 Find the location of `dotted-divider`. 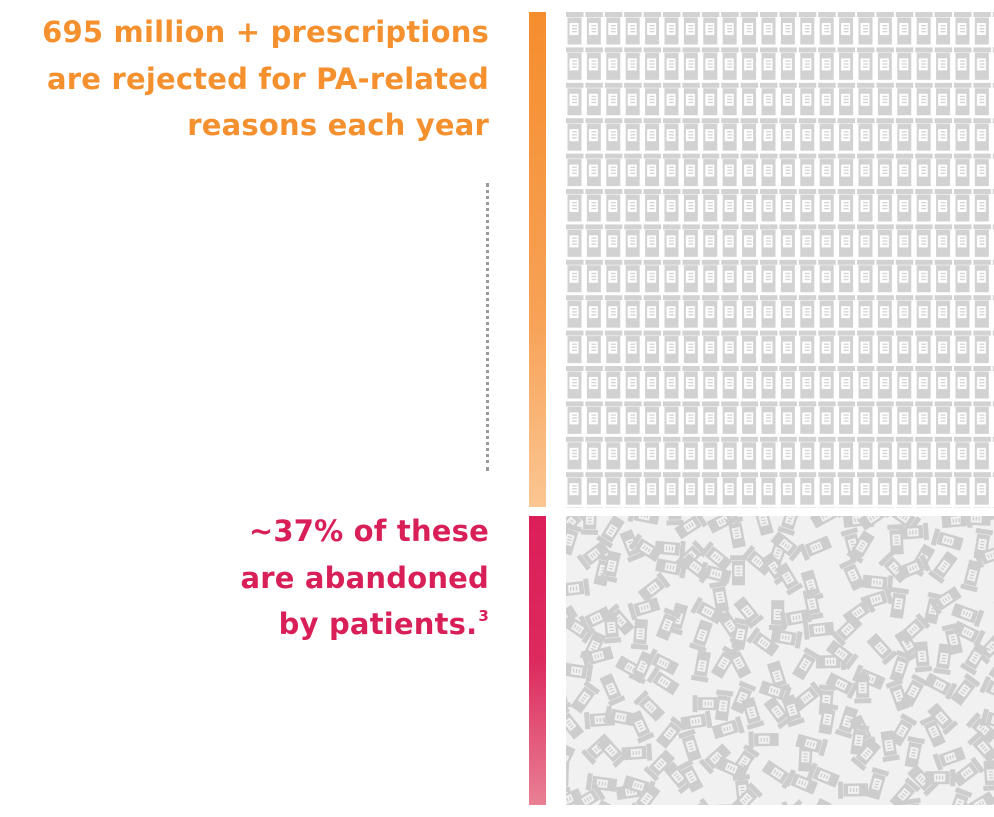

dotted-divider is located at coordinates (487, 327).